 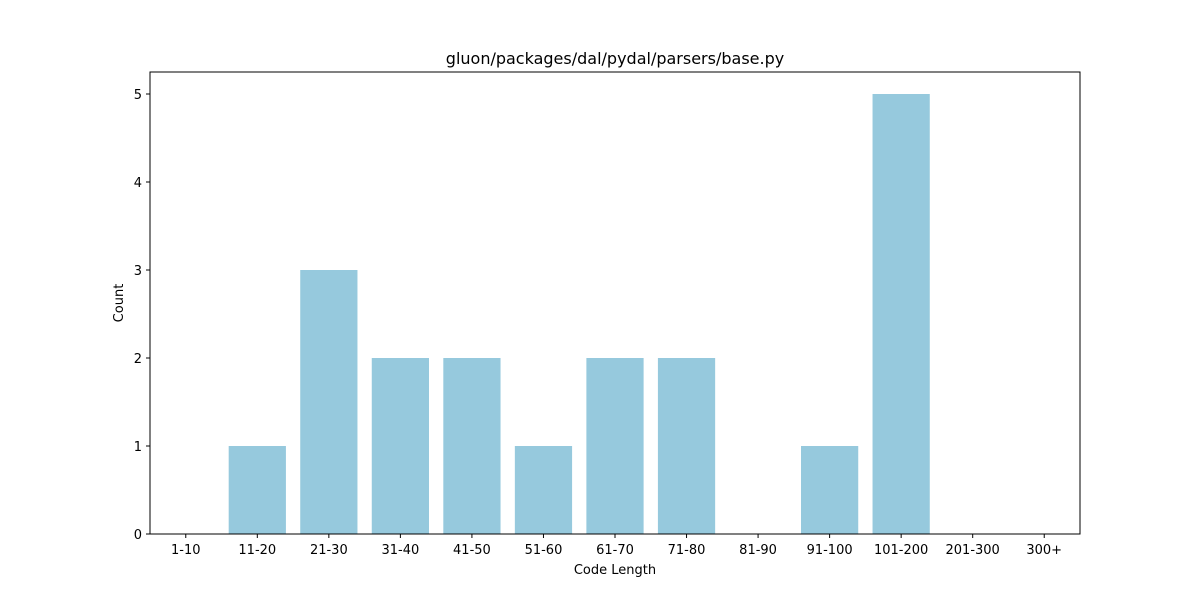 I want to click on x-tick-label: 51-60, so click(x=544, y=550).